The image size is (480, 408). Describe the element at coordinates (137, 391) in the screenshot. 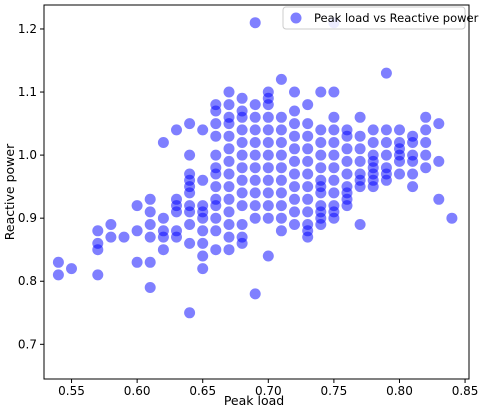

I see `x-tick-label: 0.60` at that location.